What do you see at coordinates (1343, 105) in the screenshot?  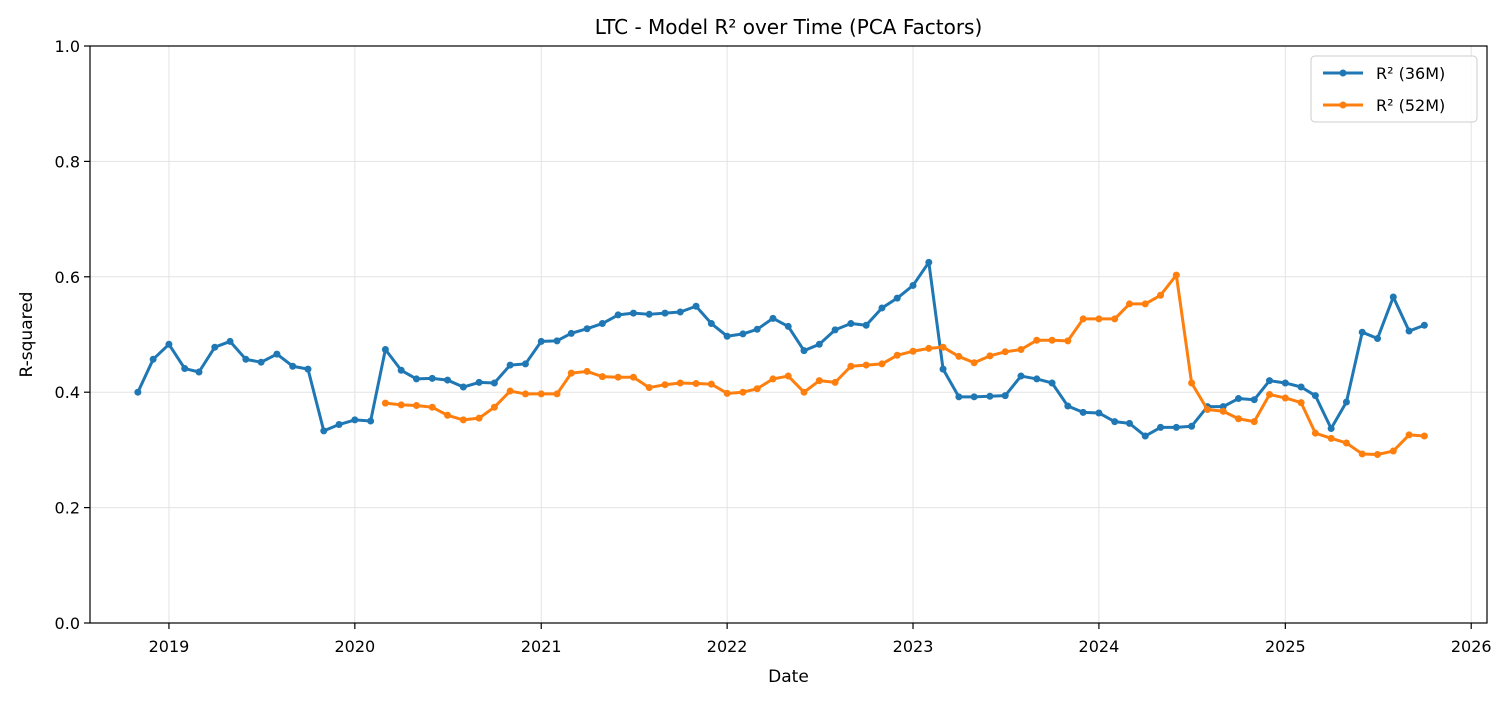 I see `legend-marker-r2-52m` at bounding box center [1343, 105].